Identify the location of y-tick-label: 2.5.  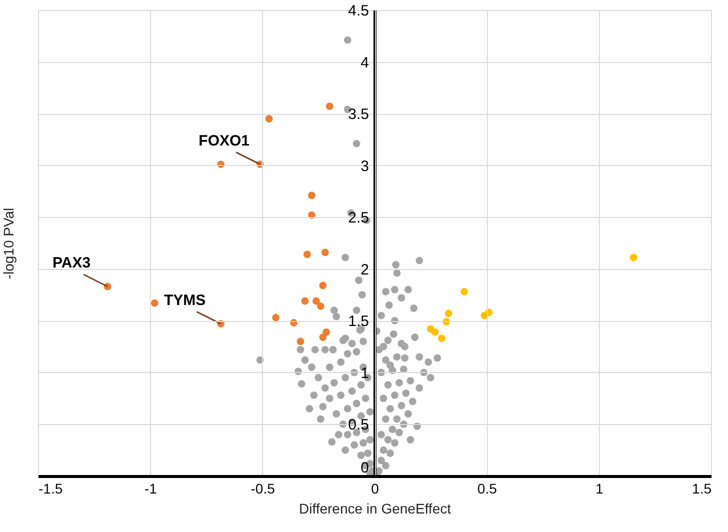
(358, 218).